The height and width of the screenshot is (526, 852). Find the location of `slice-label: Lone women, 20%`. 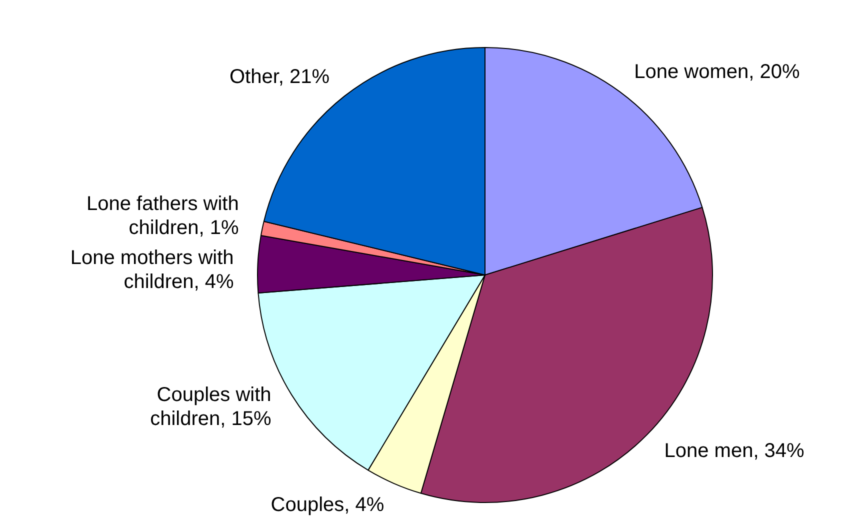

slice-label: Lone women, 20% is located at coordinates (717, 71).